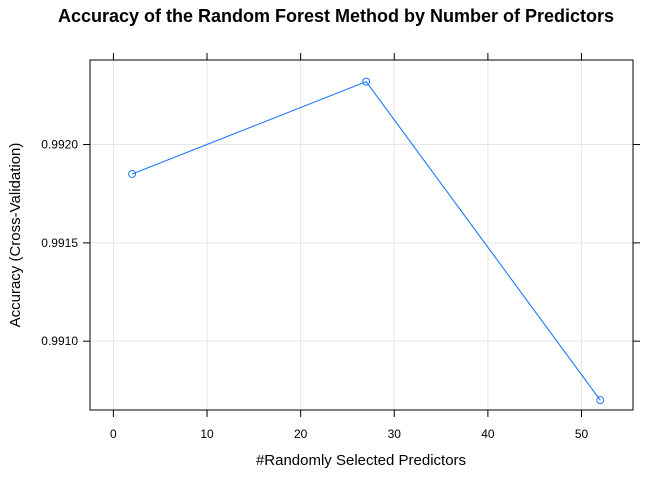 The height and width of the screenshot is (485, 672). What do you see at coordinates (301, 434) in the screenshot?
I see `x-tick-label: 20` at bounding box center [301, 434].